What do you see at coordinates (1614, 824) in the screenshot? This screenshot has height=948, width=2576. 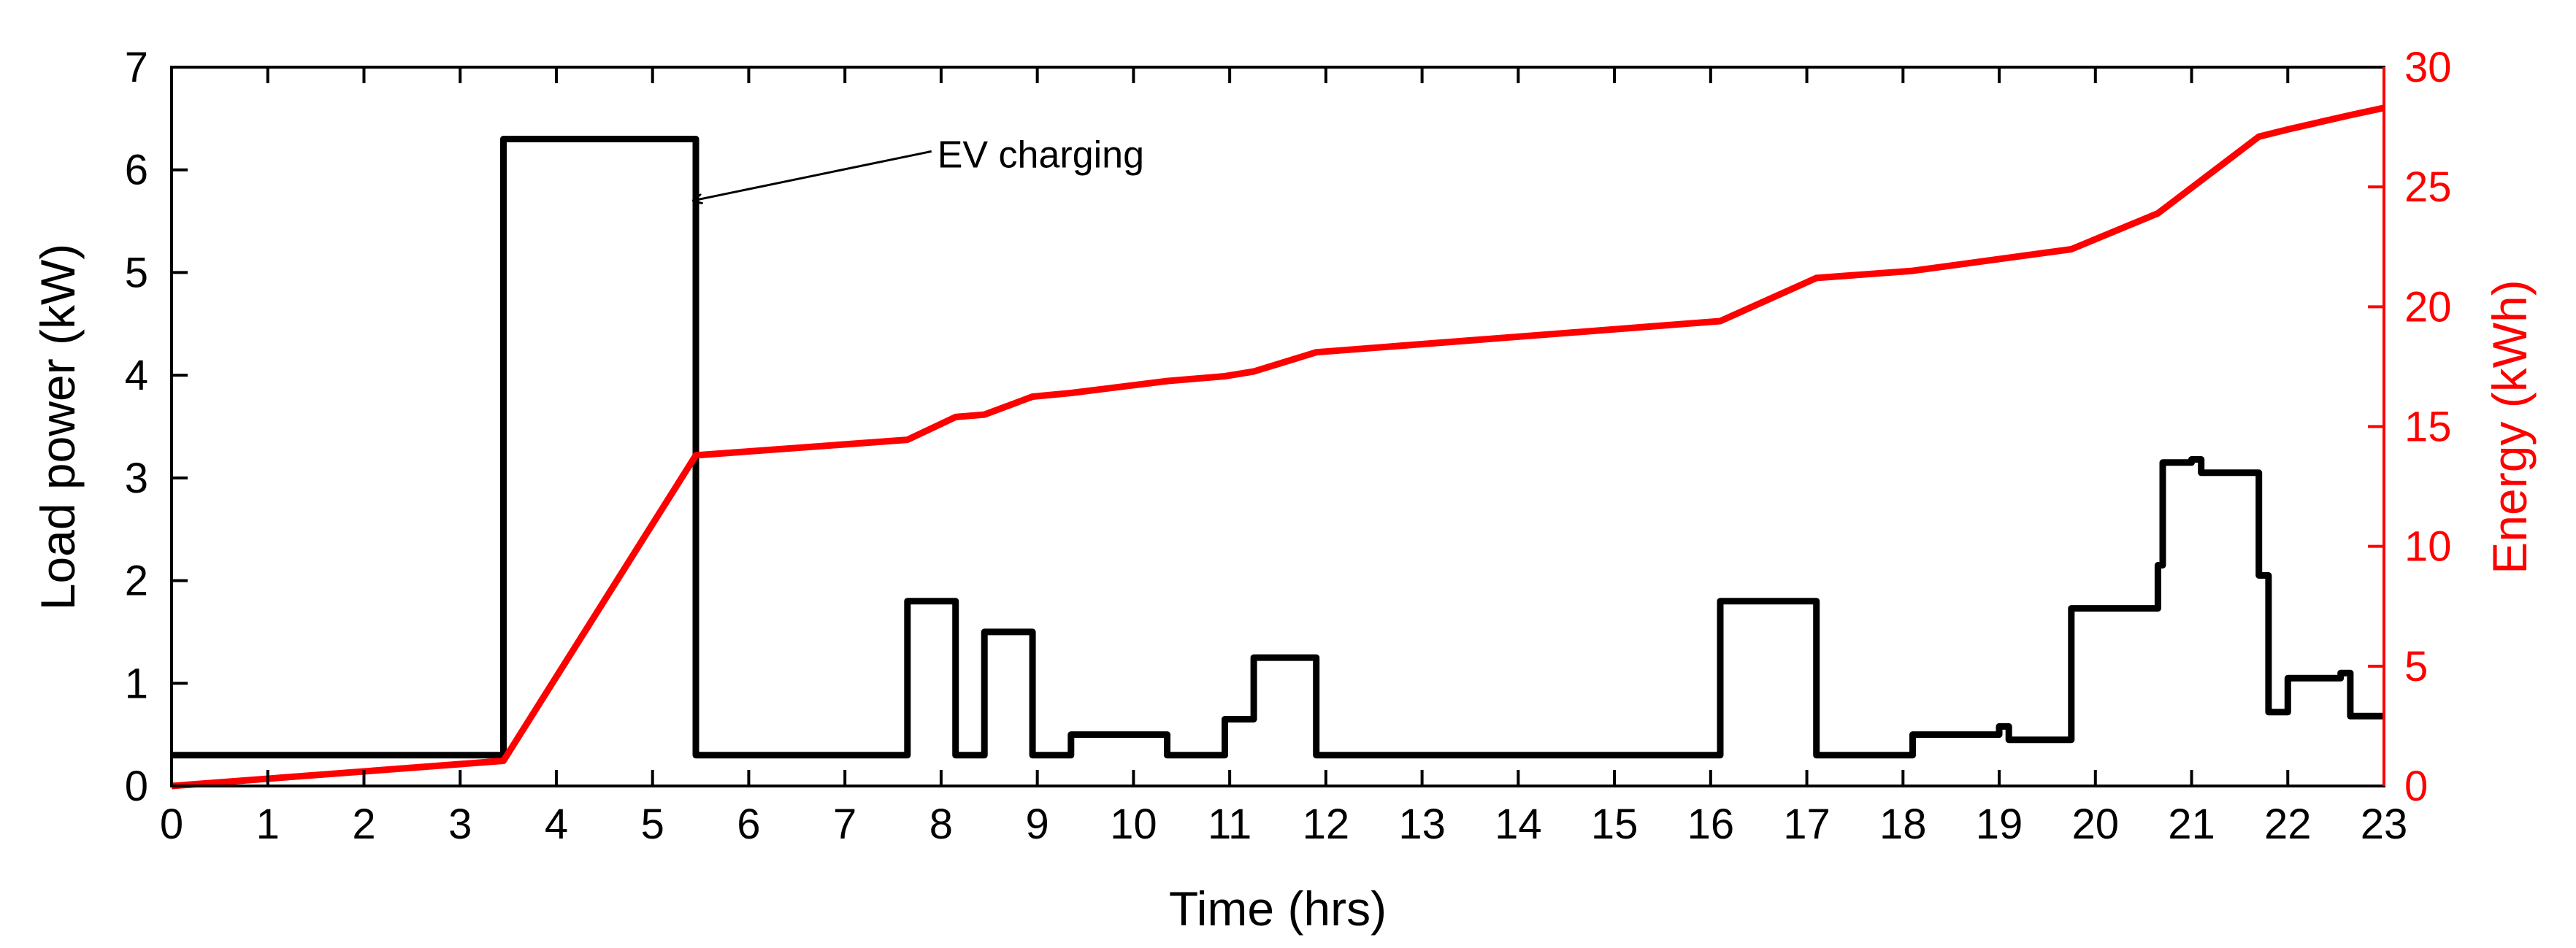 I see `x-tick-label: 15` at bounding box center [1614, 824].